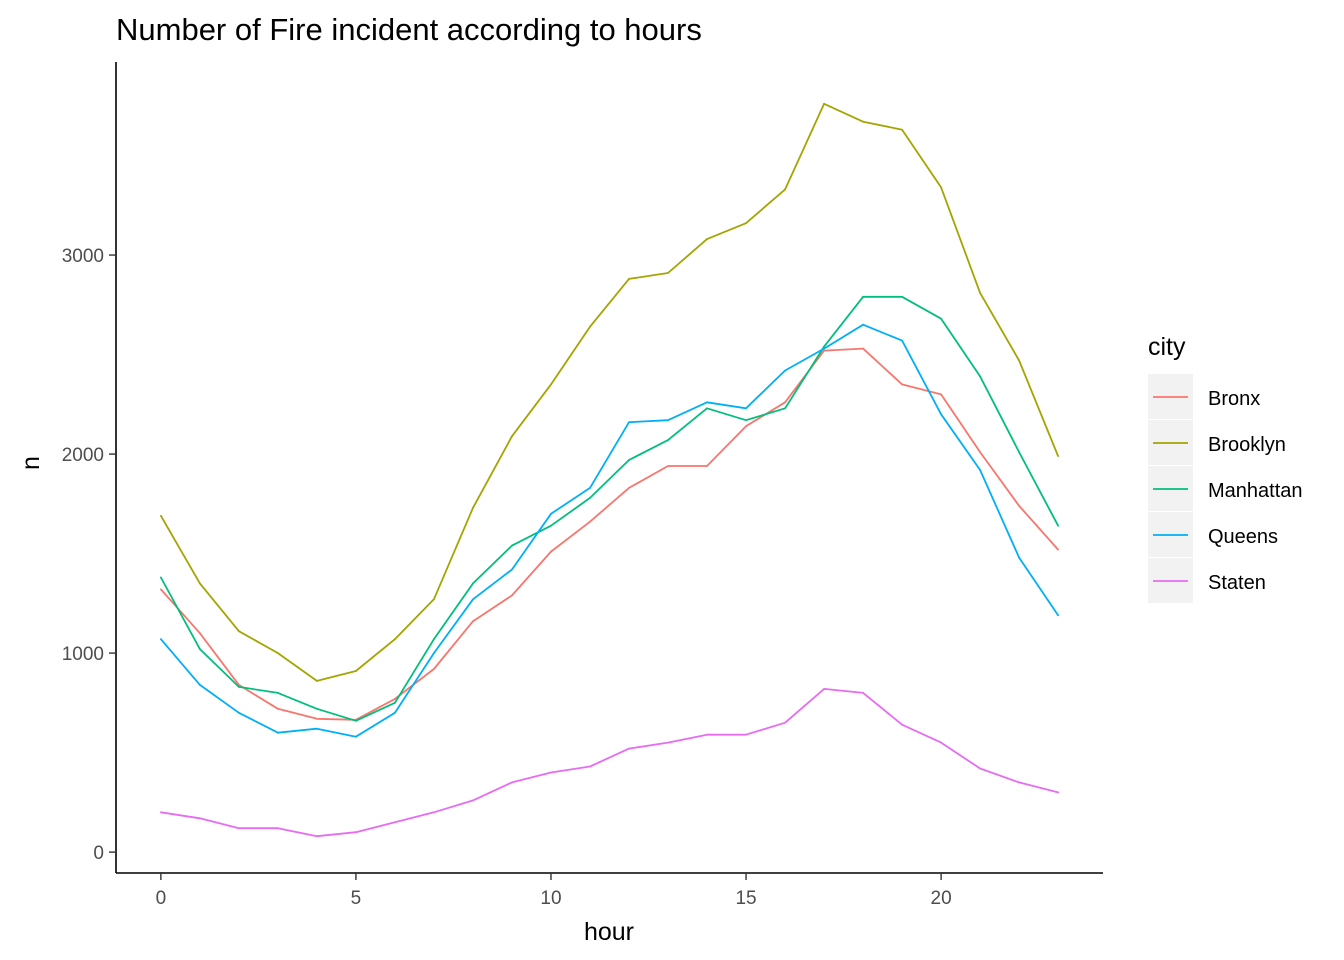 The width and height of the screenshot is (1344, 960). I want to click on x-axis-title: hour, so click(609, 932).